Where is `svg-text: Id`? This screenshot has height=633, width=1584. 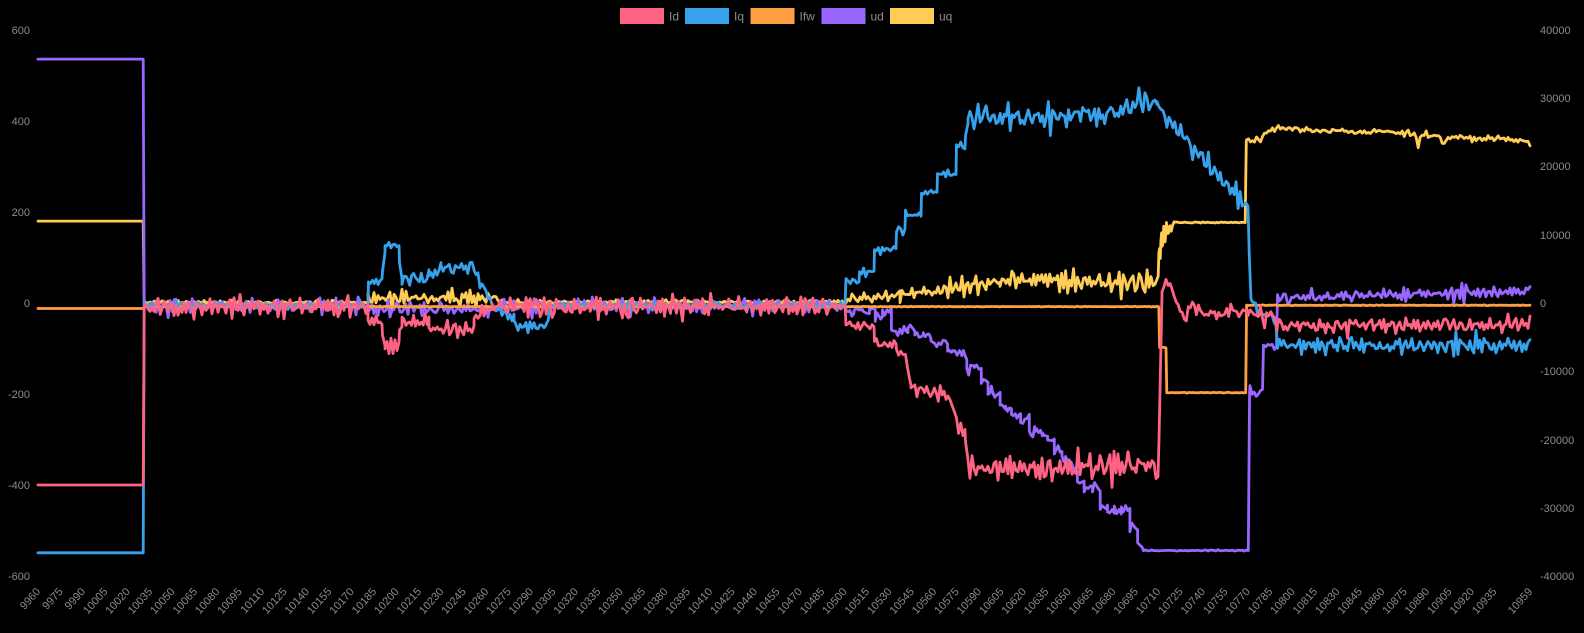 svg-text: Id is located at coordinates (674, 17).